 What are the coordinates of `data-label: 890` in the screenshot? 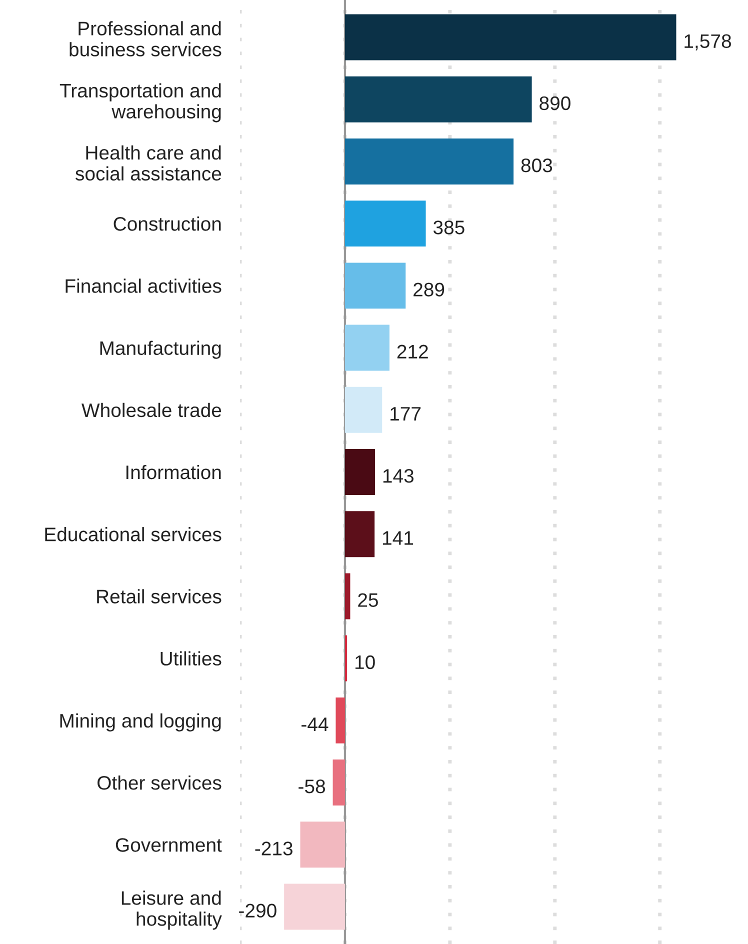 It's located at (555, 103).